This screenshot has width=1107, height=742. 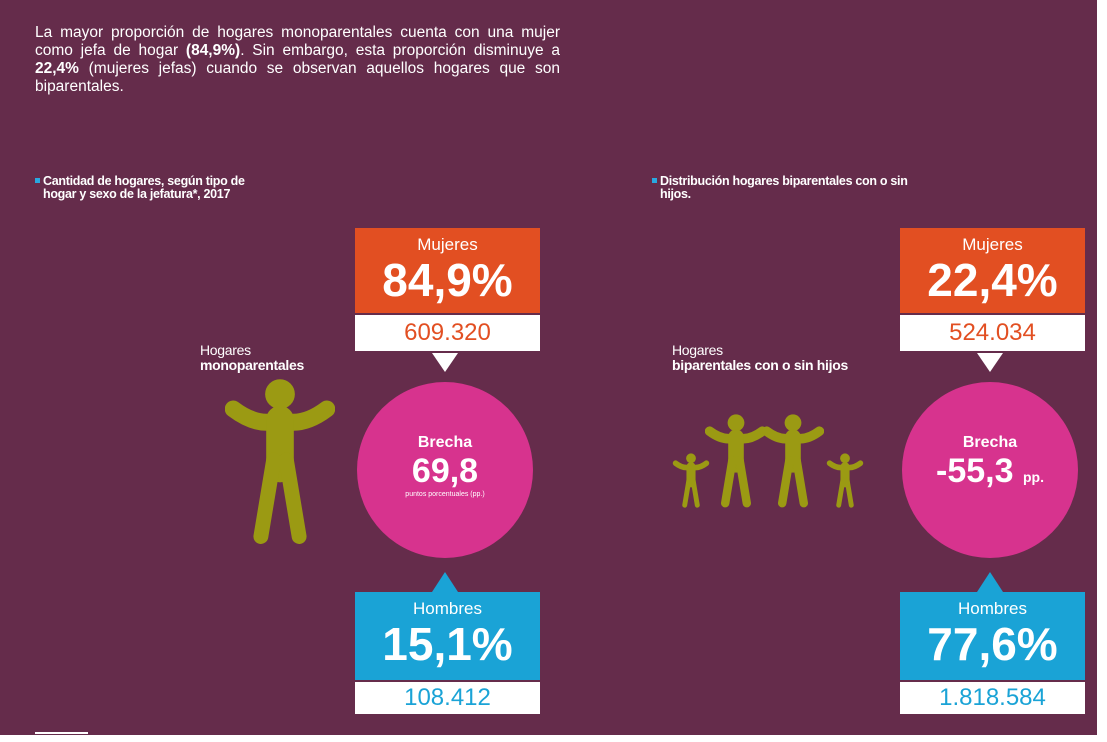 What do you see at coordinates (447, 280) in the screenshot?
I see `percent: 84,9%` at bounding box center [447, 280].